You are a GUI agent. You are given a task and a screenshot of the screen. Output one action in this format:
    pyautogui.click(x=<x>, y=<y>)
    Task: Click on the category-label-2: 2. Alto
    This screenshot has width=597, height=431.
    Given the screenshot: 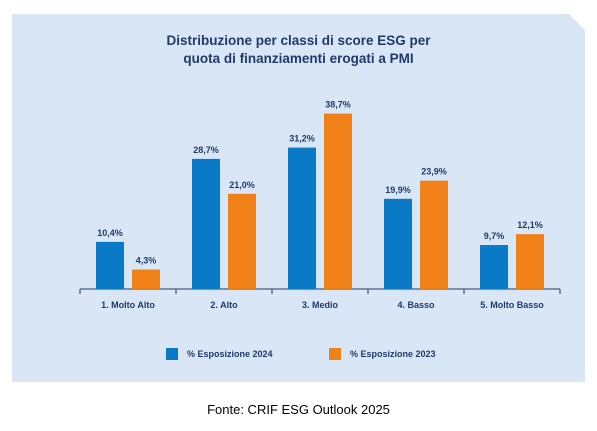 What is the action you would take?
    pyautogui.click(x=224, y=305)
    